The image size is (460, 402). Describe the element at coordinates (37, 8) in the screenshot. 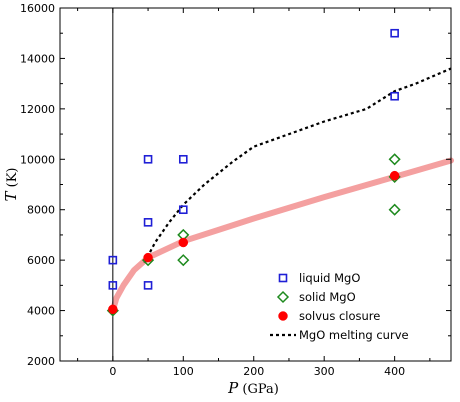

I see `y-tick-label: 16000` at that location.